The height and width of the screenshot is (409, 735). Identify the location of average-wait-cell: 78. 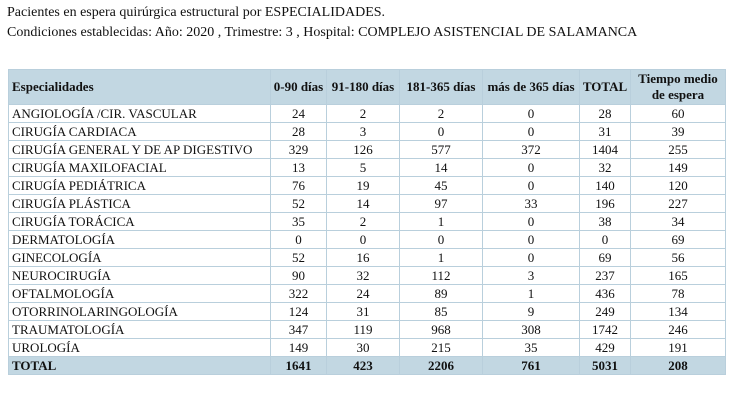
(678, 293).